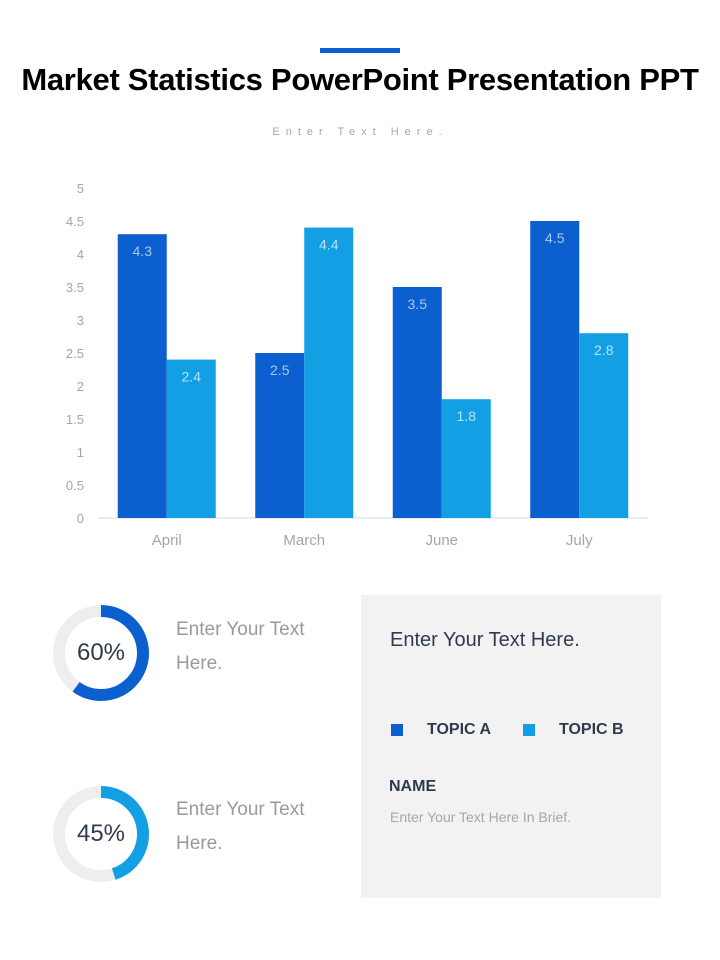  I want to click on bar-data-label: 3.5, so click(418, 304).